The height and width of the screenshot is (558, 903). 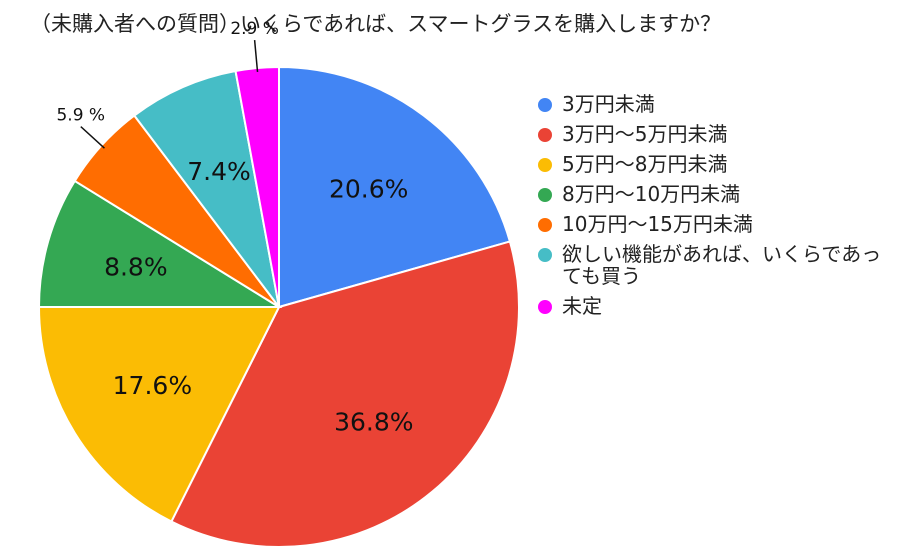 I want to click on legend-item-4: 10万円〜15万円未満, so click(x=718, y=224).